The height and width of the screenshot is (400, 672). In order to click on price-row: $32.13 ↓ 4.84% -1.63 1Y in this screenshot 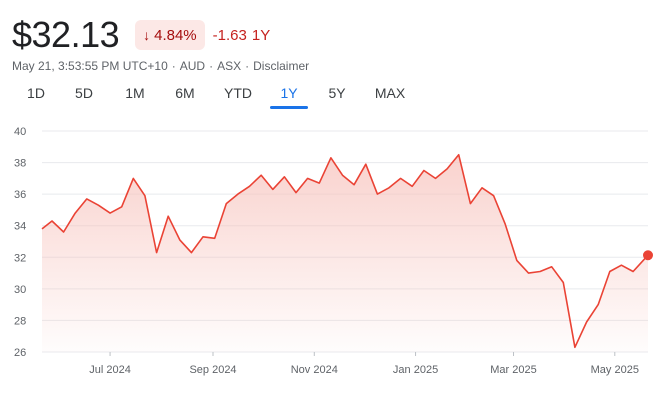, I will do `click(141, 35)`.